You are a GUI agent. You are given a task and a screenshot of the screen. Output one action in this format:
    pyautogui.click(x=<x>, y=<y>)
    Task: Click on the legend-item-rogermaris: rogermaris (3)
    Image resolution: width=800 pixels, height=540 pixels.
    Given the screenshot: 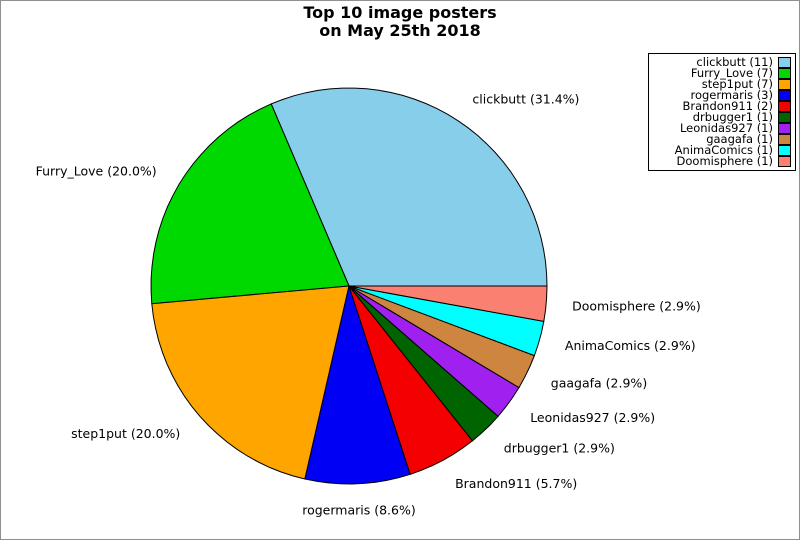 What is the action you would take?
    pyautogui.click(x=721, y=95)
    